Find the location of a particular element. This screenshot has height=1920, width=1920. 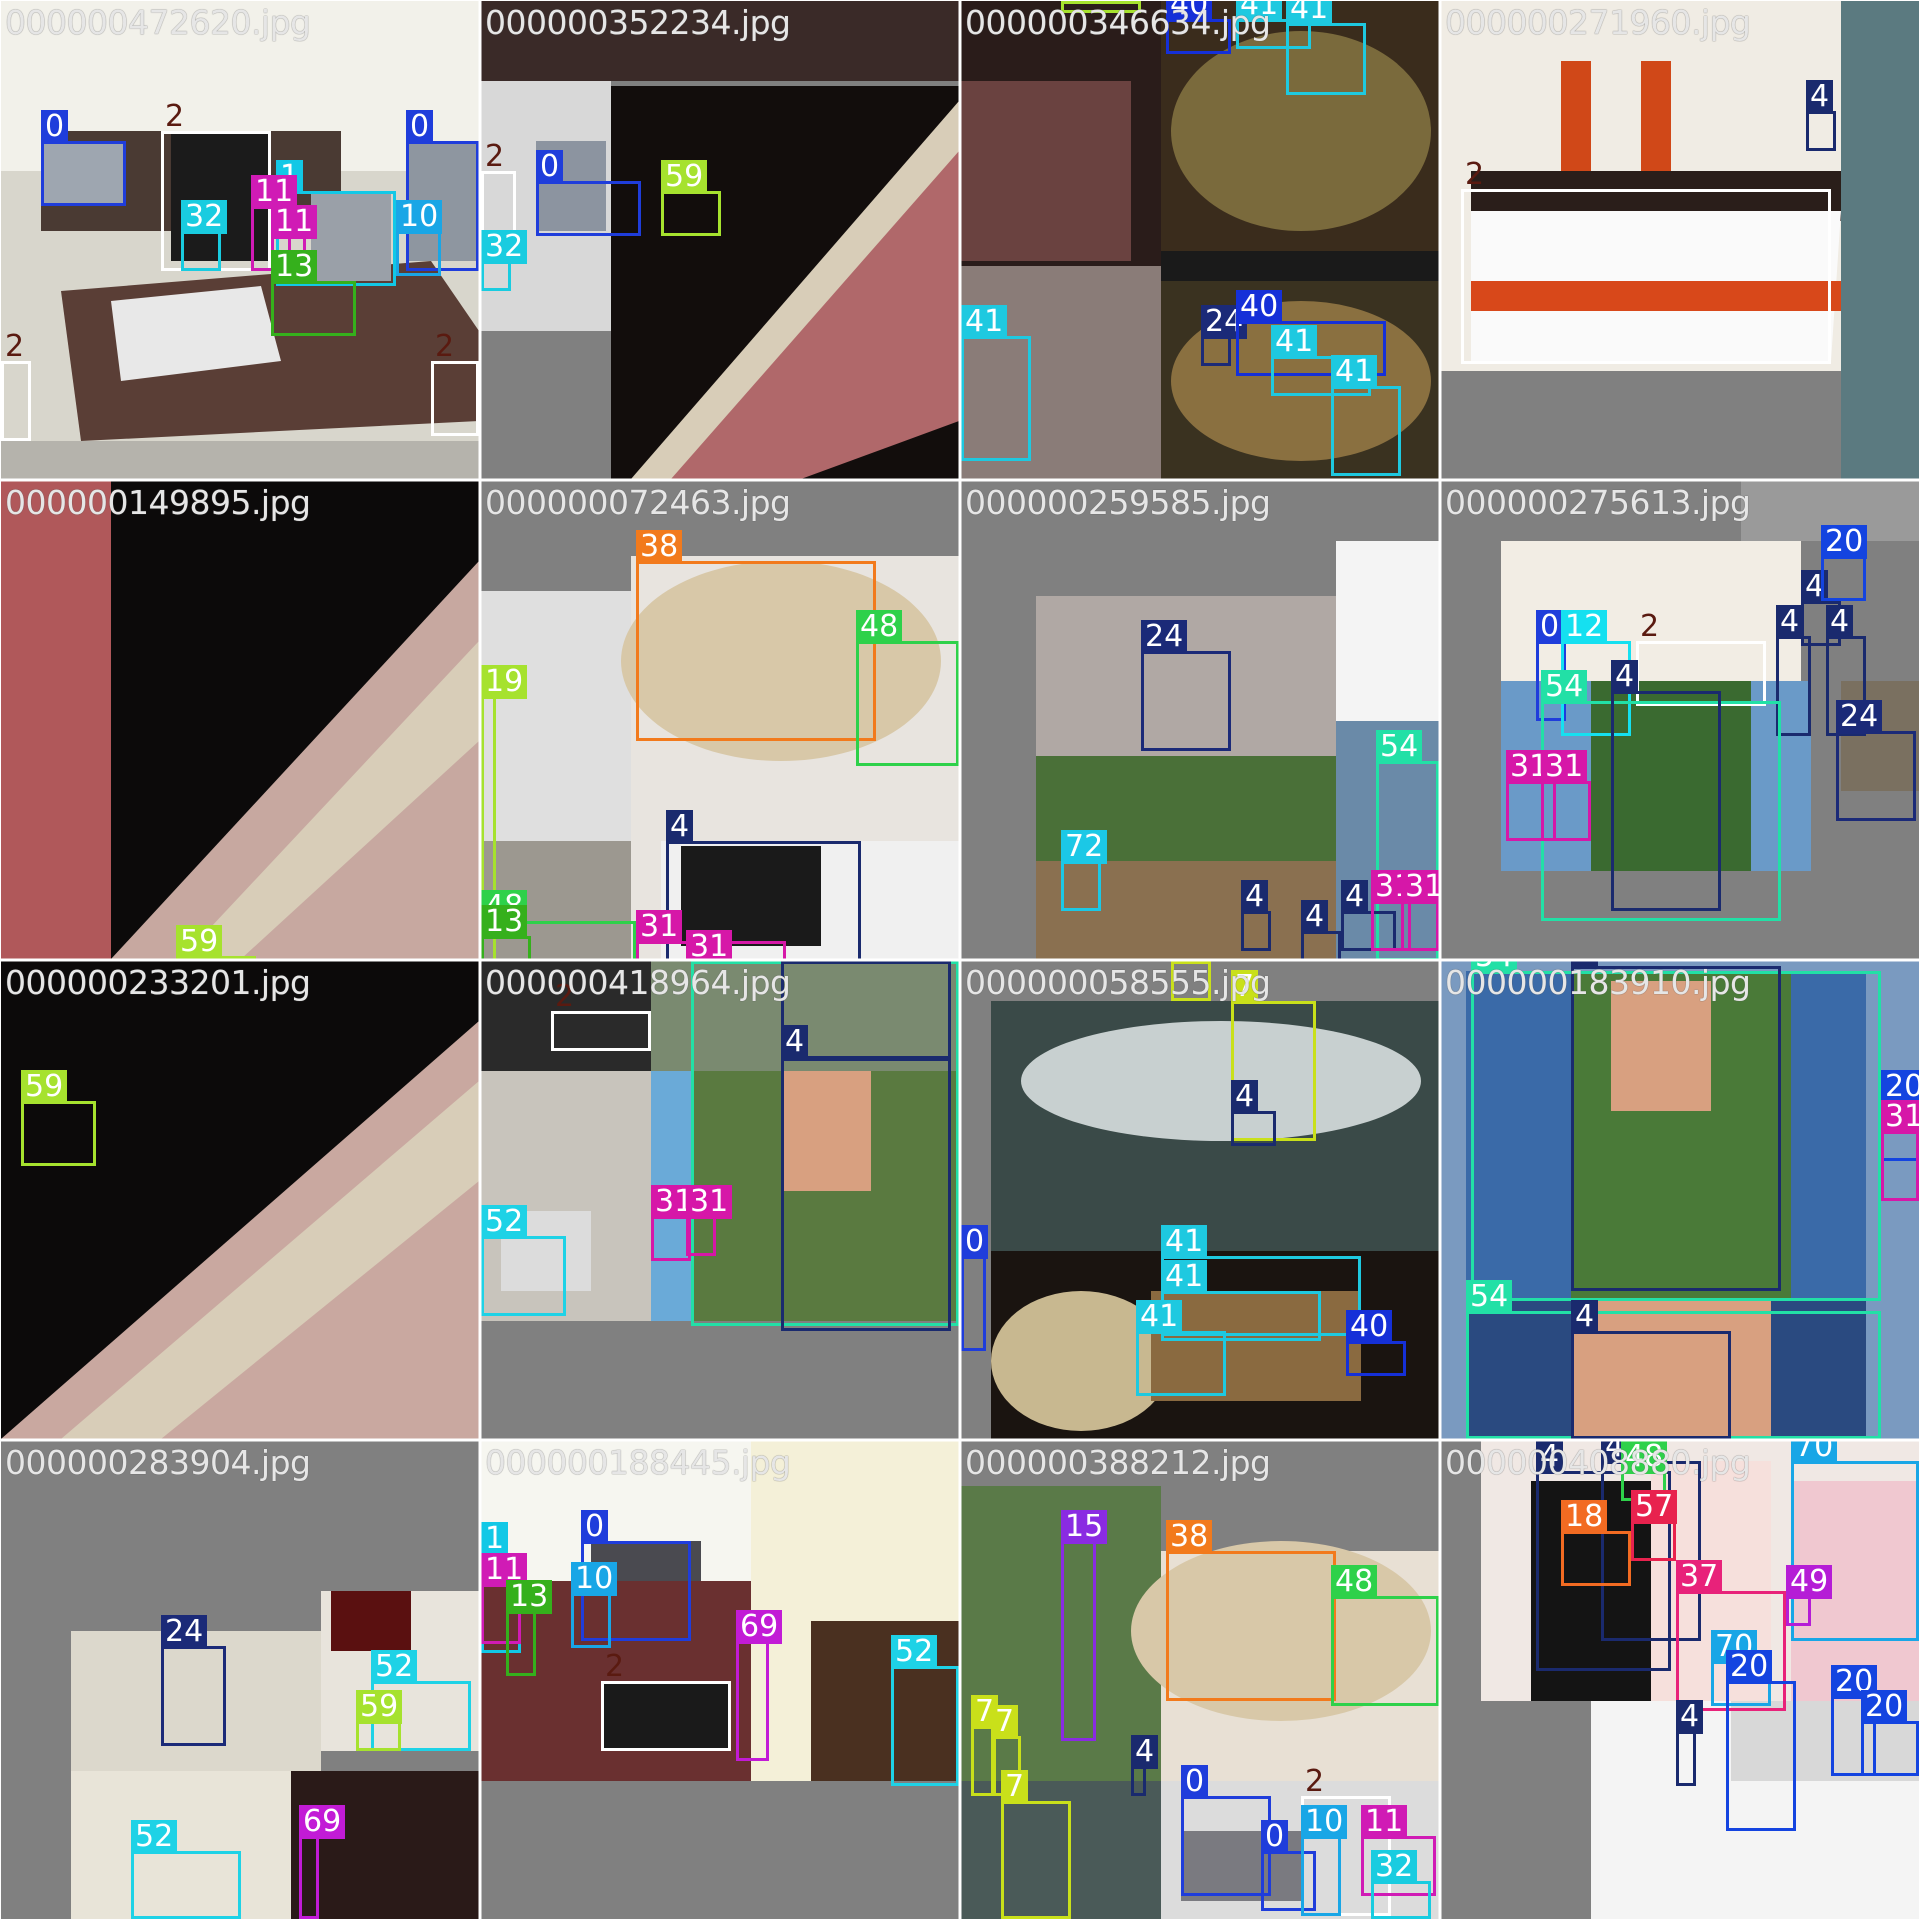

detection-box: 10 is located at coordinates (1324, 1860).